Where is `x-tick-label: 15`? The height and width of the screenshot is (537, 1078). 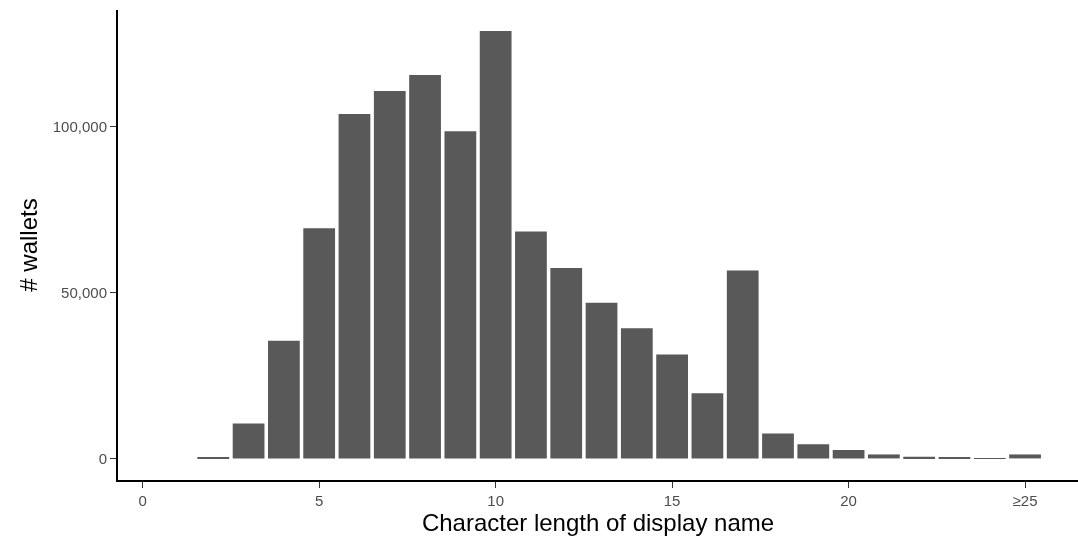
x-tick-label: 15 is located at coordinates (672, 500).